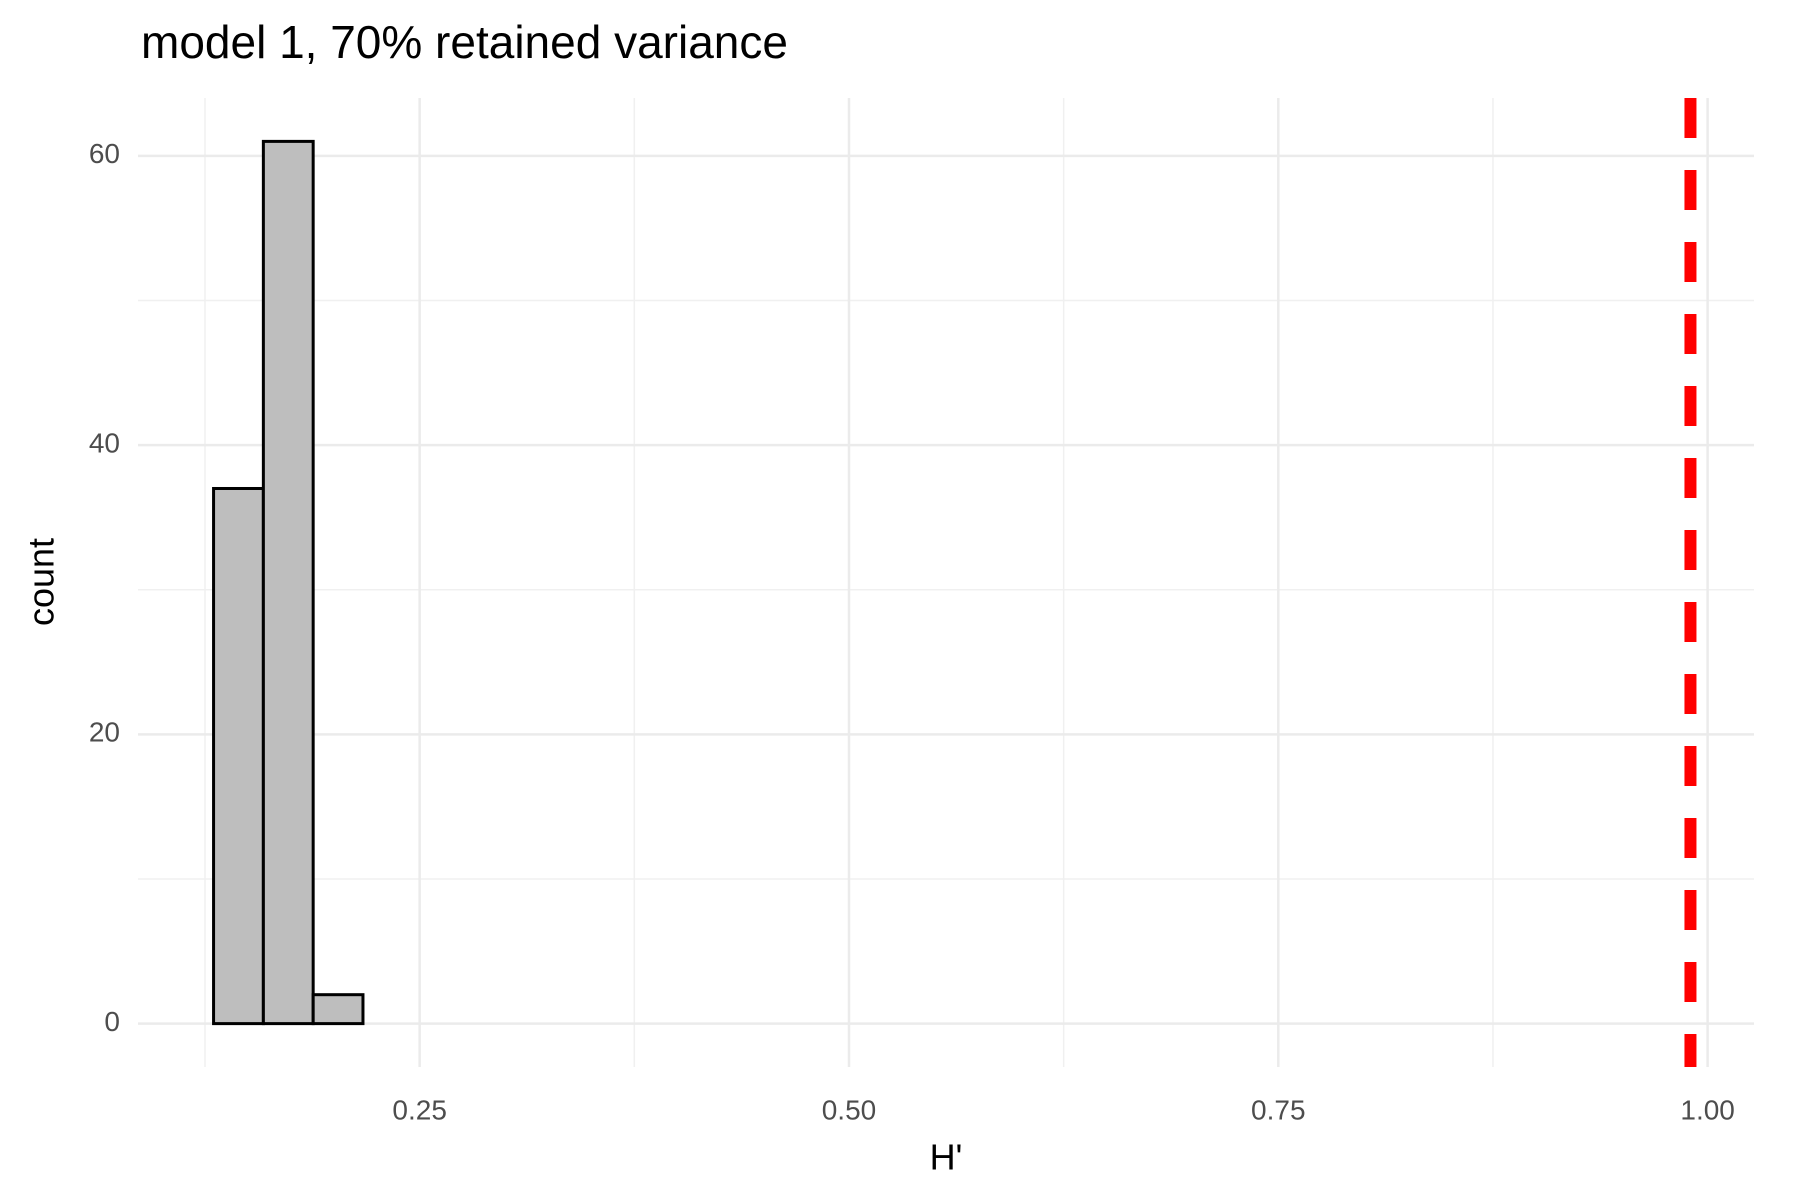 The image size is (1800, 1200). I want to click on x-tick-label: 0.75, so click(1278, 1109).